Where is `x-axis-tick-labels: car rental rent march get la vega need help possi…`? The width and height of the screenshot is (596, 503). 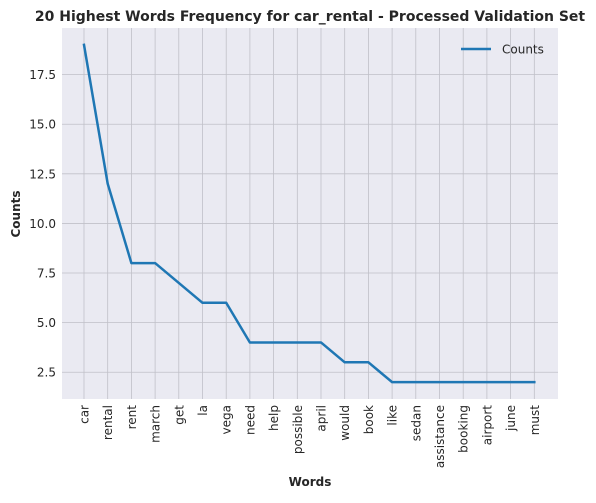
x-axis-tick-labels: car rental rent march get la vega need help possi… is located at coordinates (310, 436).